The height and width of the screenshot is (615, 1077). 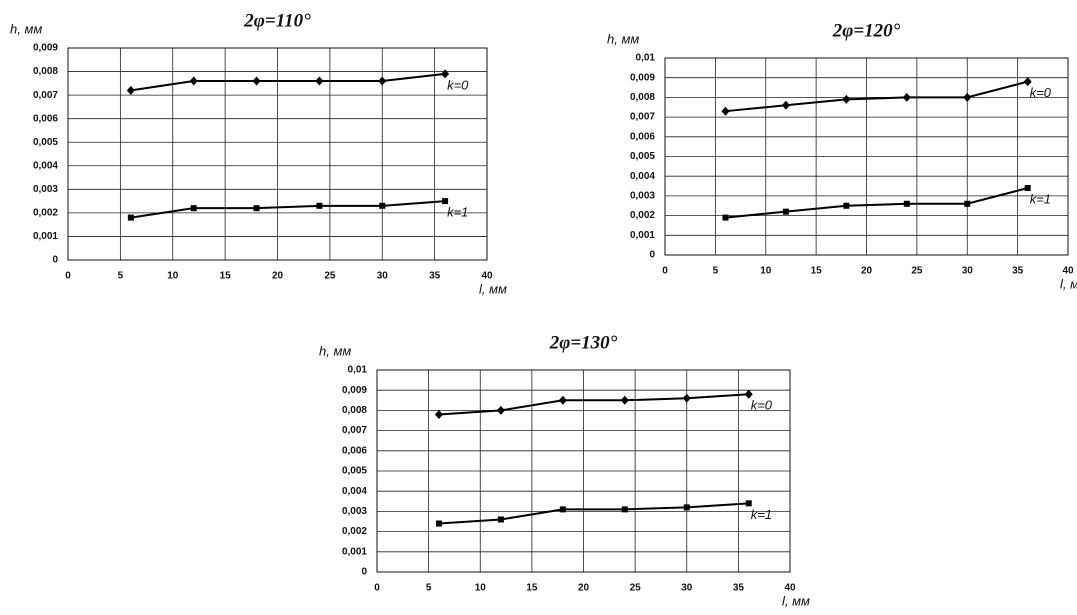 What do you see at coordinates (277, 20) in the screenshot?
I see `chart-title: 2φ=110°` at bounding box center [277, 20].